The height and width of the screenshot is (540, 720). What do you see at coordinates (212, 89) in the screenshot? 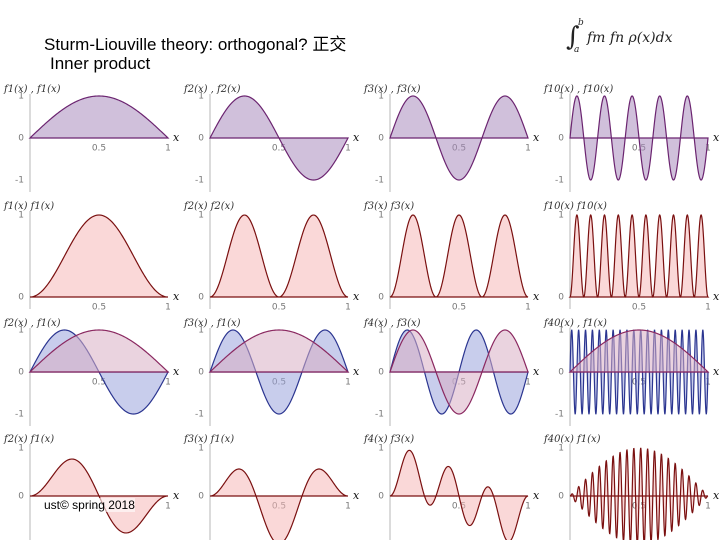
I see `panel-label: f2(x) , f2(x)` at bounding box center [212, 89].